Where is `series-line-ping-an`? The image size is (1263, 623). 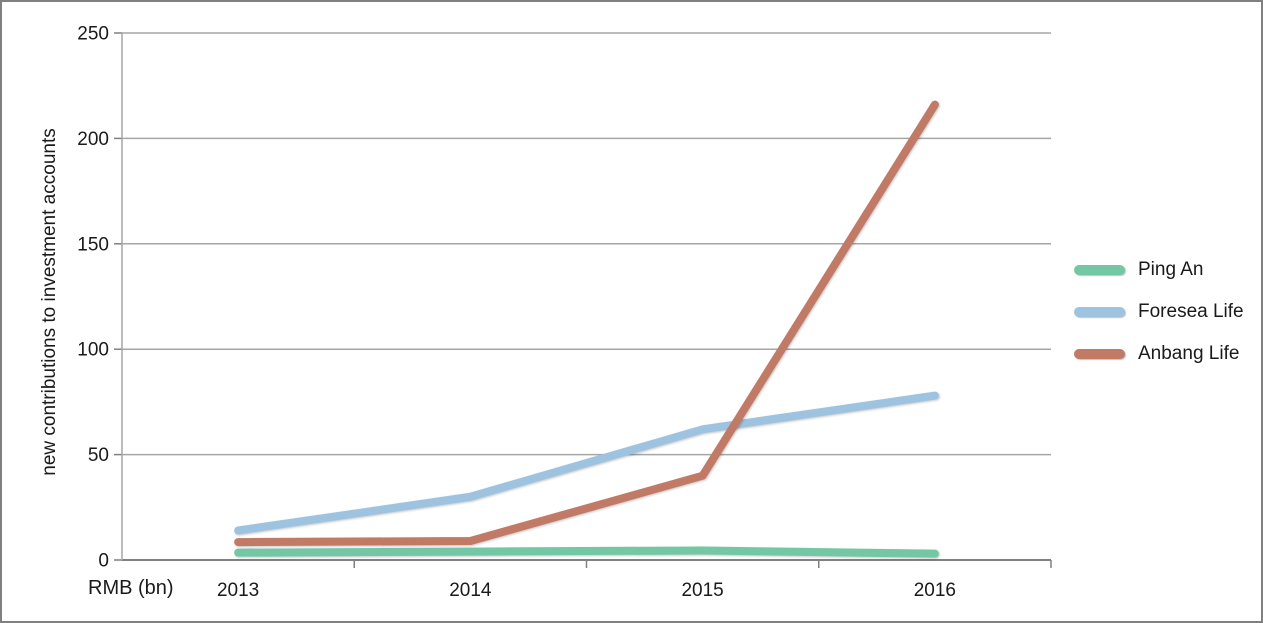 series-line-ping-an is located at coordinates (586, 552).